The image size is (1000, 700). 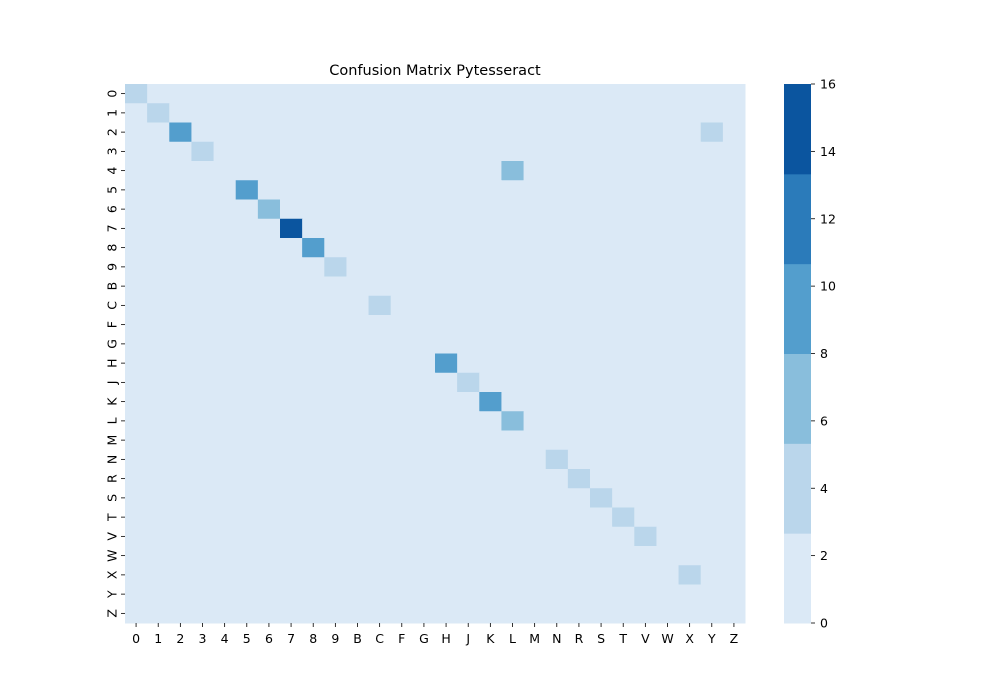 I want to click on heatmap-cell-L-F, so click(x=402, y=421).